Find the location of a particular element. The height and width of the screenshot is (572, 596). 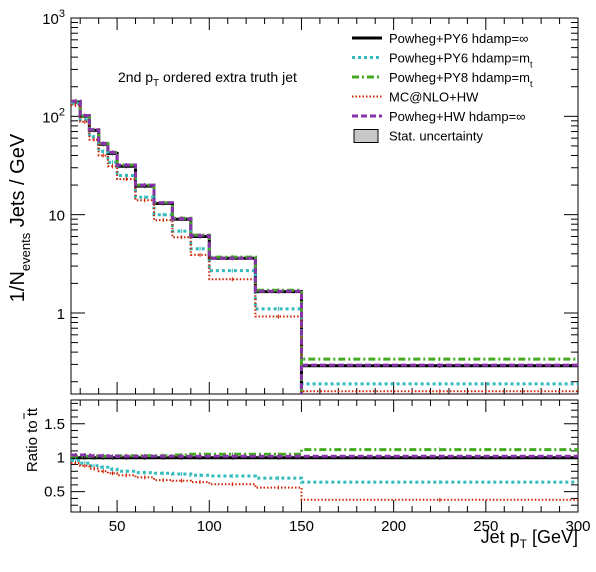

ratio-y-tick-label: 0.5 is located at coordinates (54, 492).